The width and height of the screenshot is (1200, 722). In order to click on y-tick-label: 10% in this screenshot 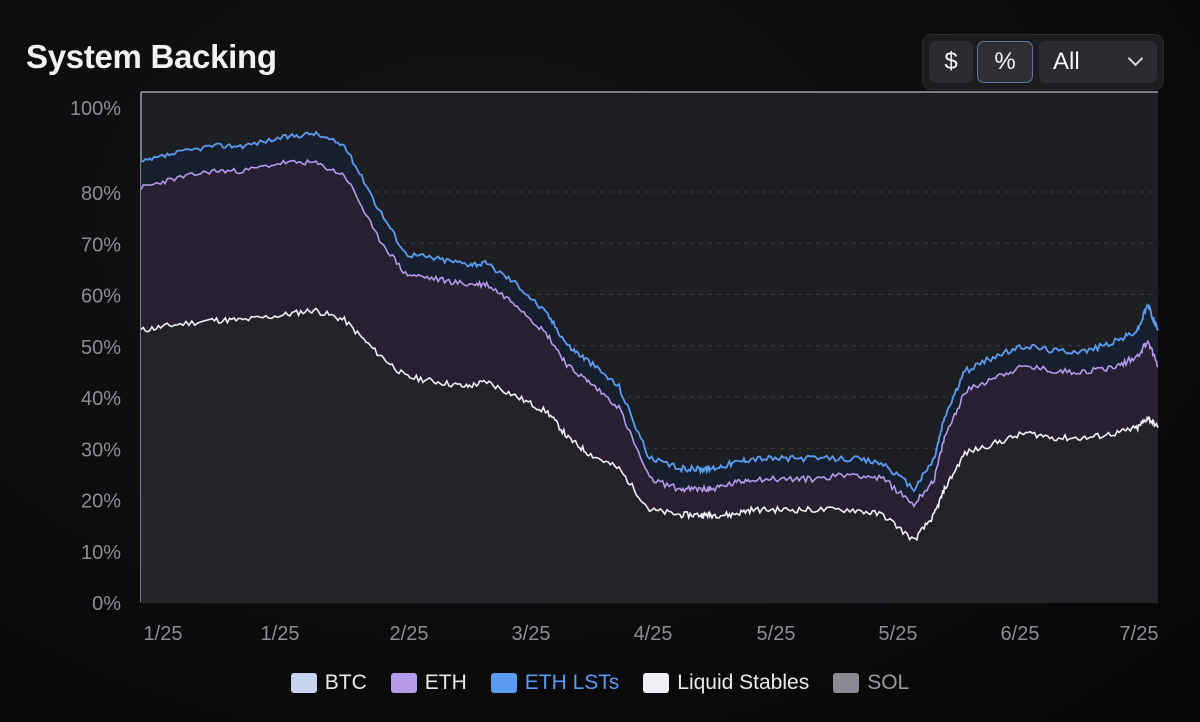, I will do `click(101, 553)`.